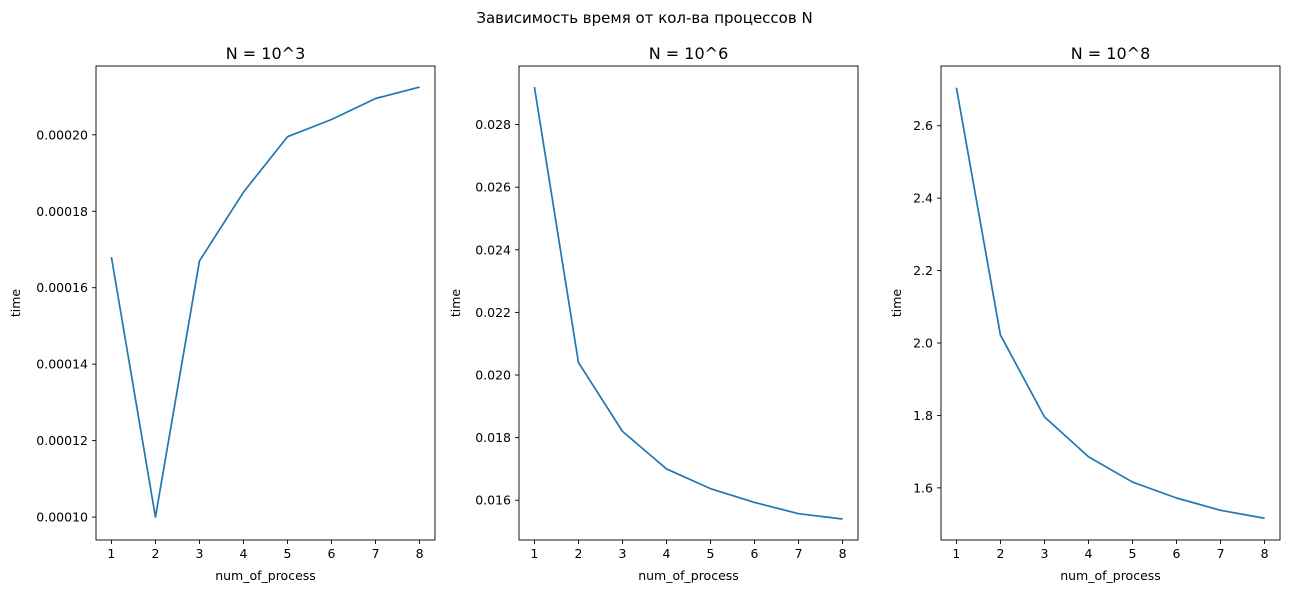  What do you see at coordinates (493, 500) in the screenshot?
I see `y-tick-label: 0.016` at bounding box center [493, 500].